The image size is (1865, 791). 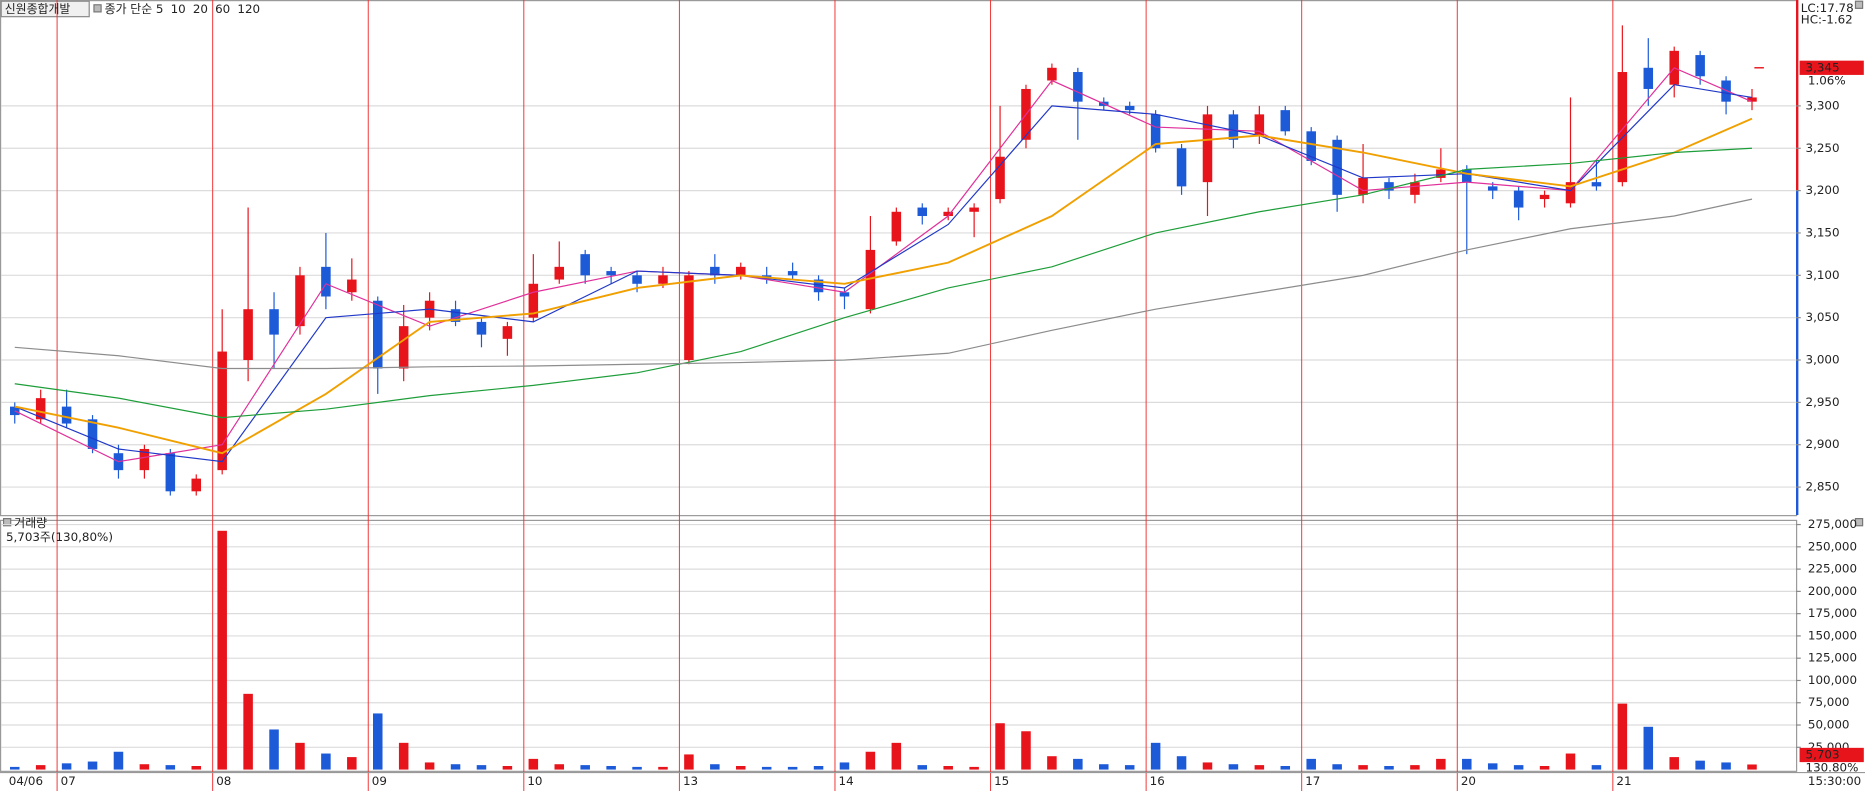 I want to click on y-tick-label: 250,000, so click(x=1832, y=546).